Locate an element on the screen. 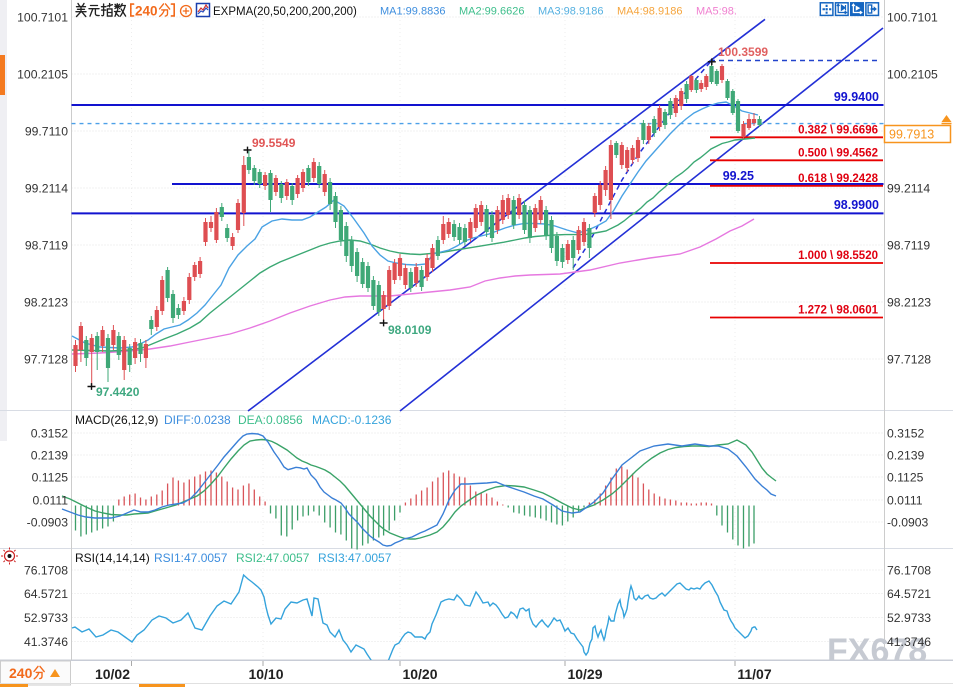 Image resolution: width=953 pixels, height=687 pixels. svg-text: MA2:99.6626 is located at coordinates (491, 12).